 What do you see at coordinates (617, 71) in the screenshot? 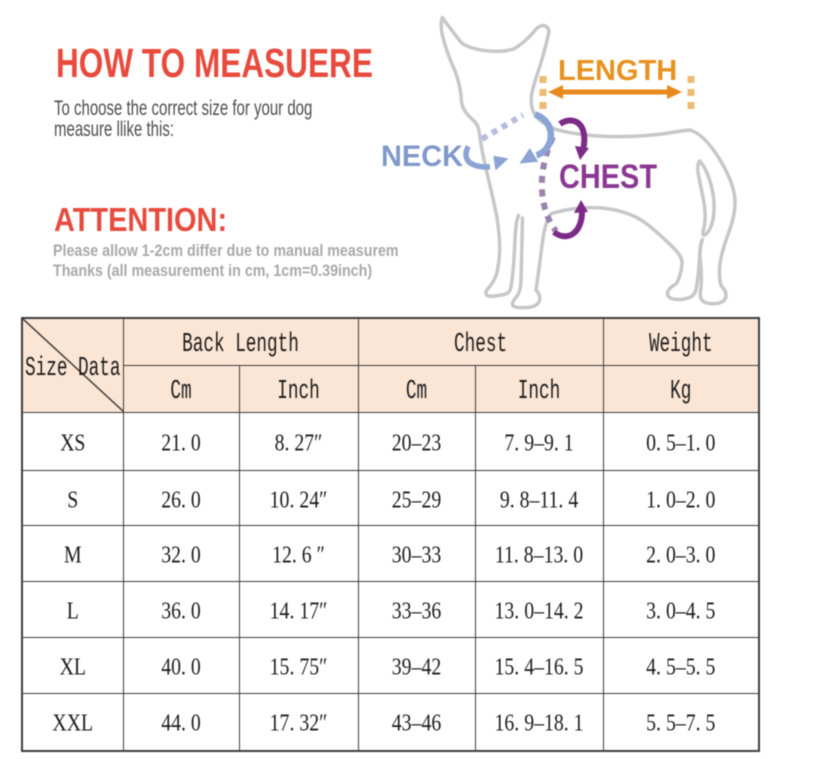
I see `svg-text: LENGTH` at bounding box center [617, 71].